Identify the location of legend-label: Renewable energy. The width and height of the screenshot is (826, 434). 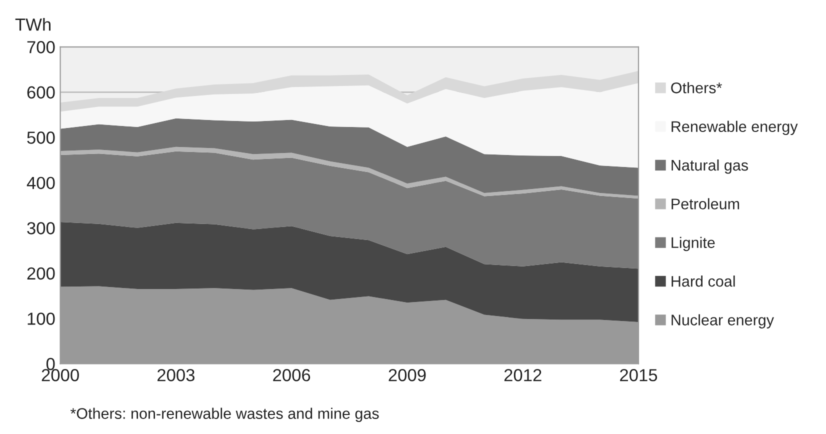
(735, 128).